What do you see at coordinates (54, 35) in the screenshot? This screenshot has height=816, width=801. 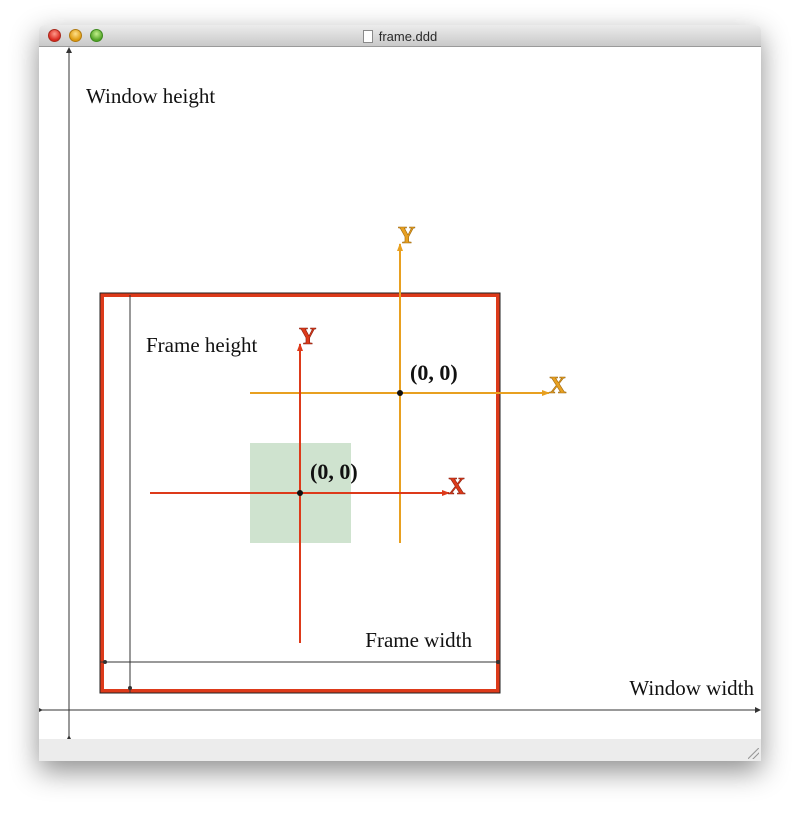 I see `close-window-button` at bounding box center [54, 35].